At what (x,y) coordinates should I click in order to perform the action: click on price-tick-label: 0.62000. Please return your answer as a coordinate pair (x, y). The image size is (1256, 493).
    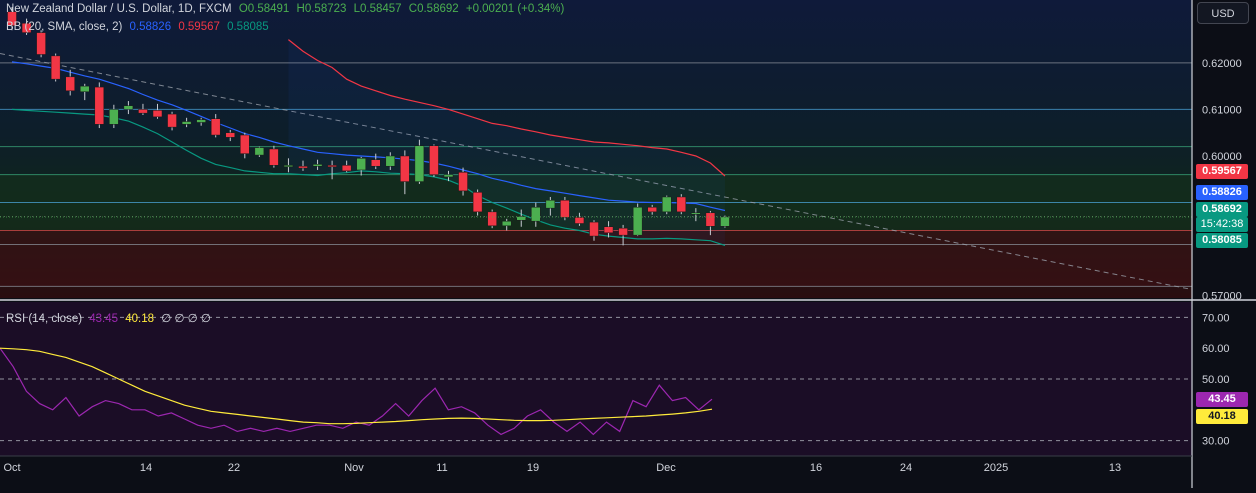
    Looking at the image, I should click on (1222, 64).